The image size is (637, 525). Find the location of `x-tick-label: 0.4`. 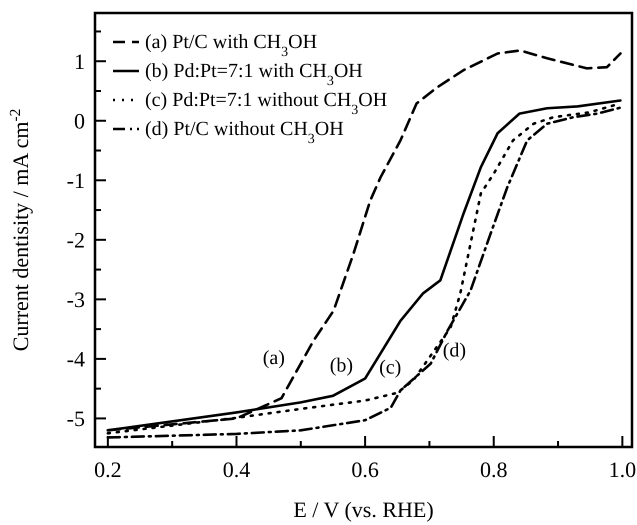

x-tick-label: 0.4 is located at coordinates (236, 469).